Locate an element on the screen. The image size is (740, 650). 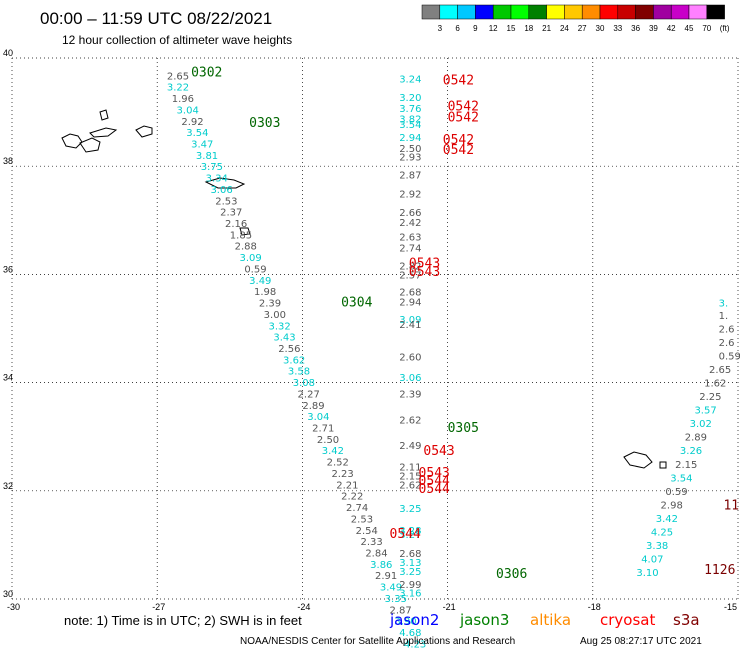
swh-value-jason3: 3.81 is located at coordinates (207, 156).